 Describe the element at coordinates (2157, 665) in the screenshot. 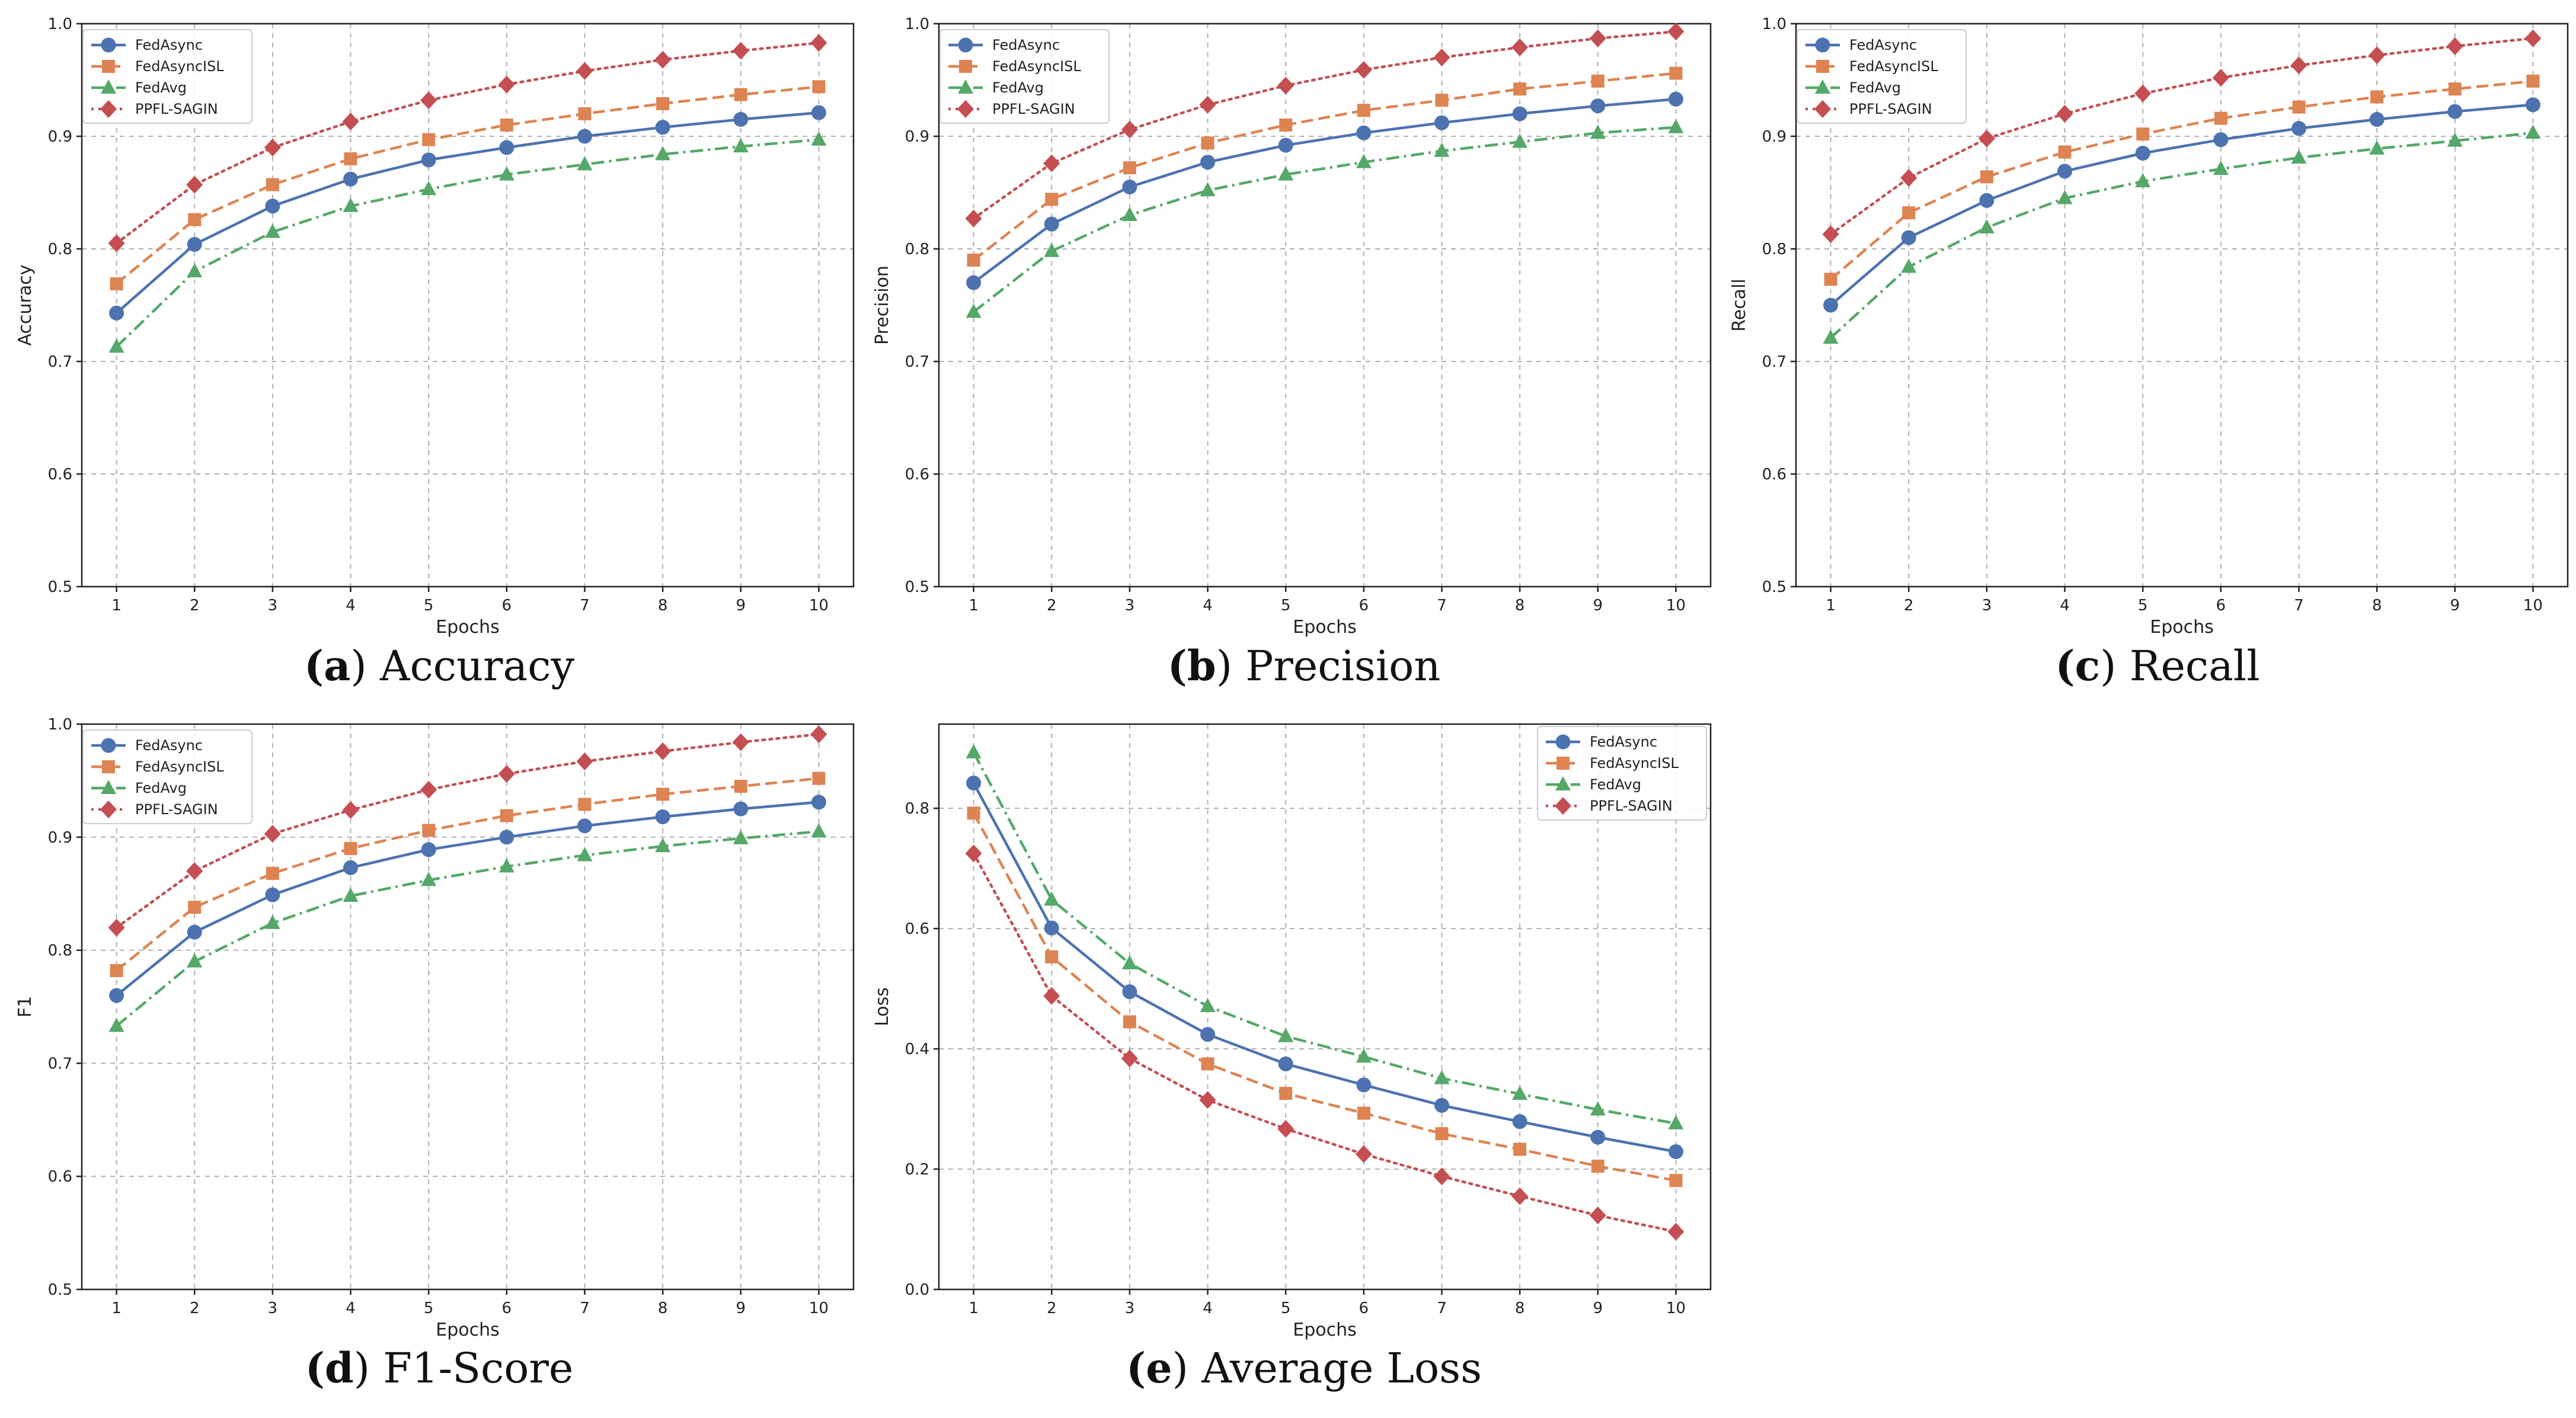

I see `subfigure-caption: (c) Recall` at that location.